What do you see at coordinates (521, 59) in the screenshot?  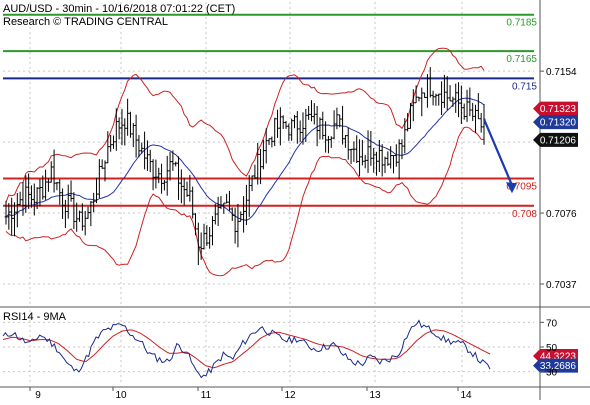 I see `level-label: 0.7165` at bounding box center [521, 59].